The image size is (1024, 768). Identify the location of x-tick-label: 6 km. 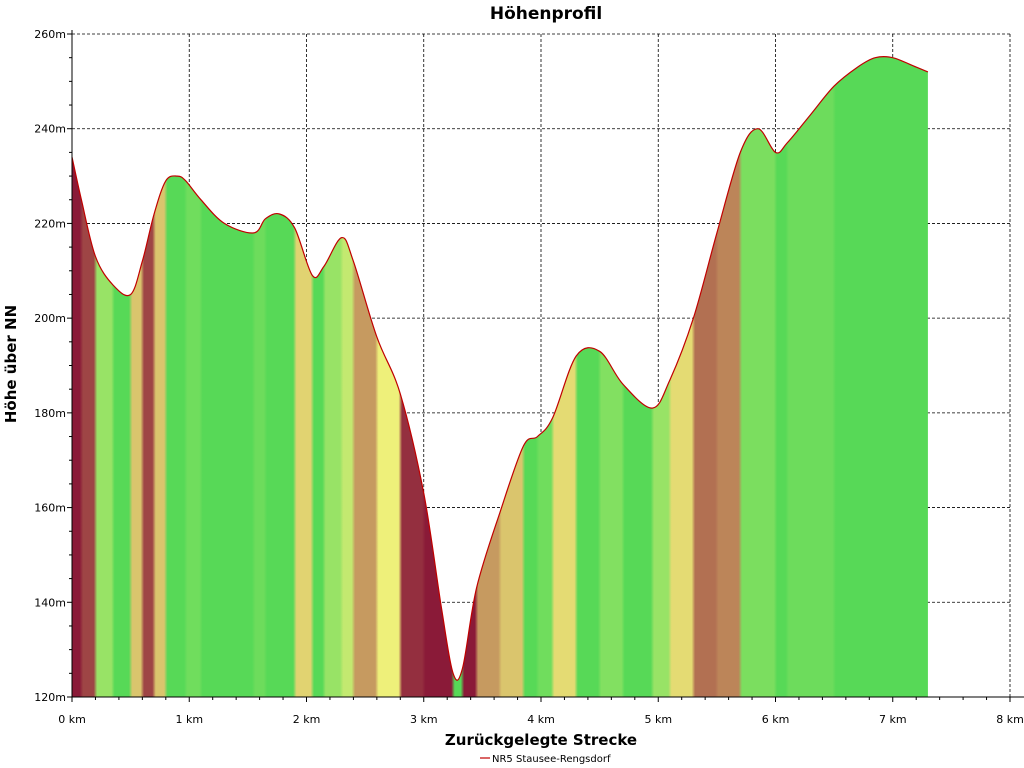
(776, 719).